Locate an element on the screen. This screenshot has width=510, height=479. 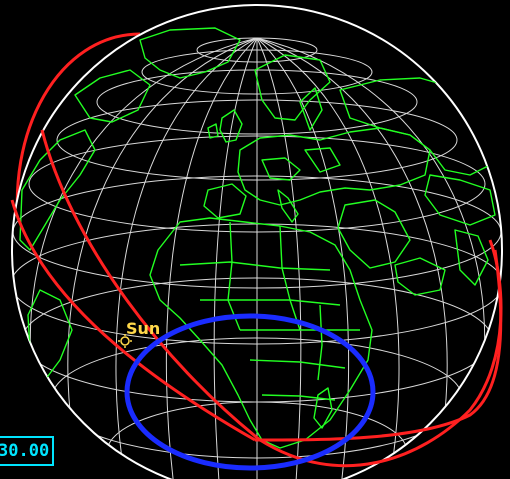
sun-marker: Sun is located at coordinates (139, 333).